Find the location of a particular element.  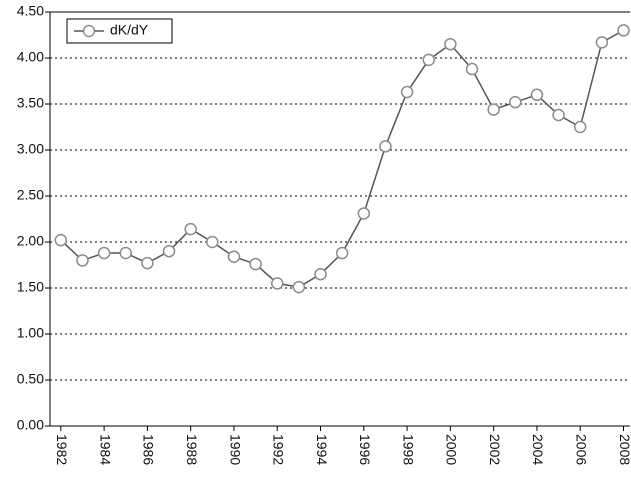

y-tick-label: 4.00 is located at coordinates (30, 57).